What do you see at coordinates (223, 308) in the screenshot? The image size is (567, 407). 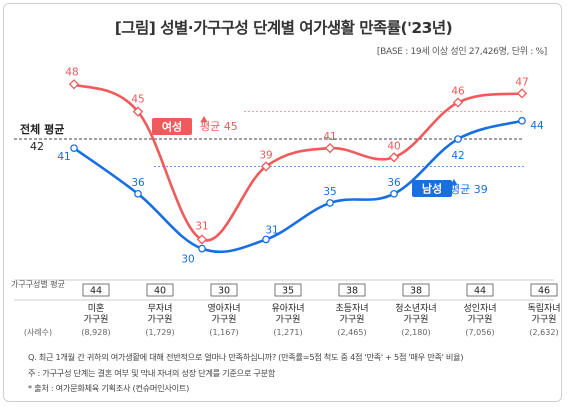 I see `category-label-2-0: 영아자녀` at bounding box center [223, 308].